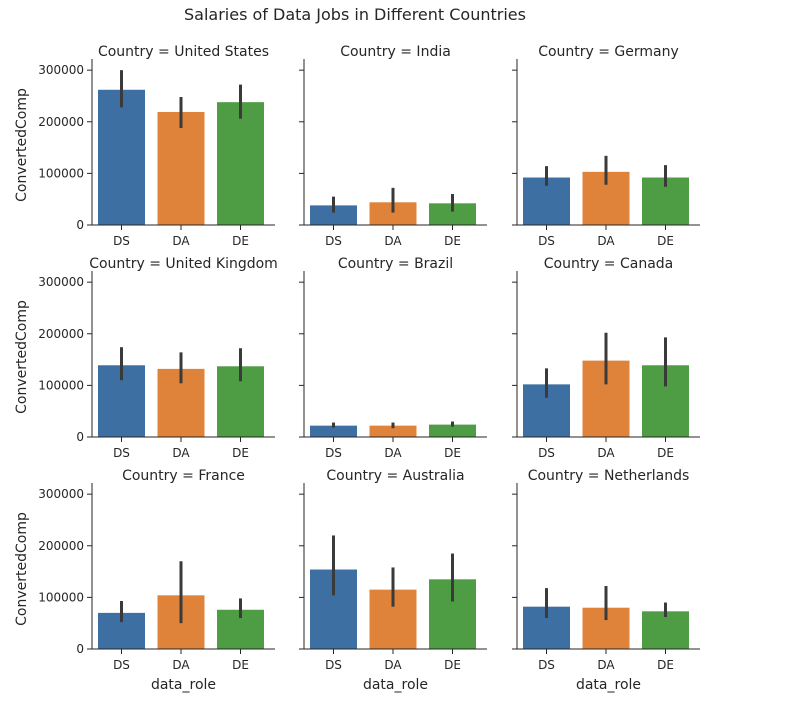  What do you see at coordinates (395, 476) in the screenshot?
I see `facet-title: Country = Australia` at bounding box center [395, 476].